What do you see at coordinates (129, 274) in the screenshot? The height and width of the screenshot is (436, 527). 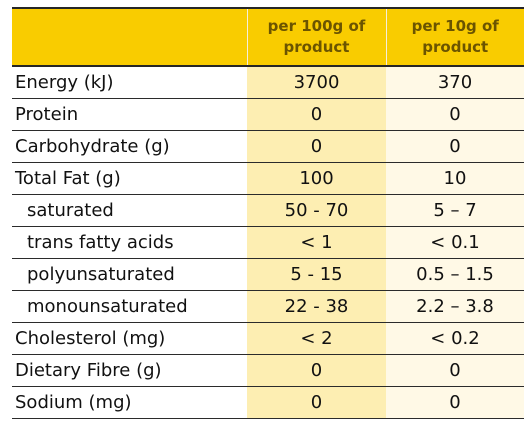 I see `nutrient-label: polyunsaturated` at bounding box center [129, 274].